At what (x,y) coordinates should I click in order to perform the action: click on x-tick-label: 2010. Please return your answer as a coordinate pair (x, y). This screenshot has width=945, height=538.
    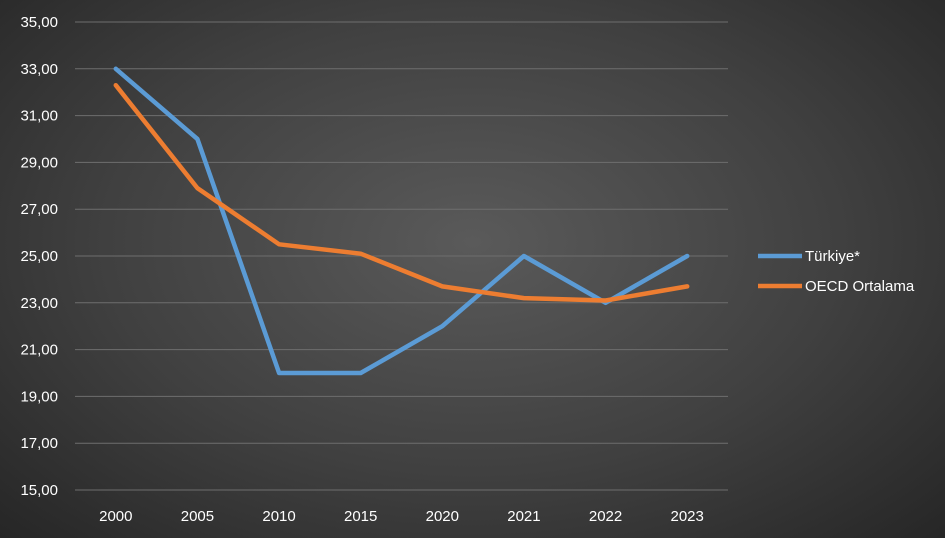
    Looking at the image, I should click on (278, 516).